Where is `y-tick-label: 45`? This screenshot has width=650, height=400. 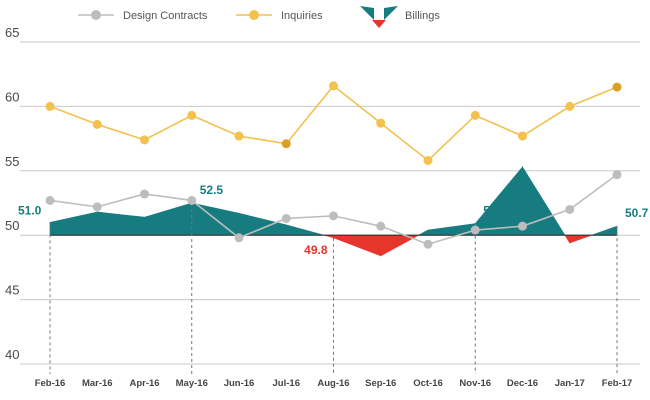
y-tick-label: 45 is located at coordinates (12, 290).